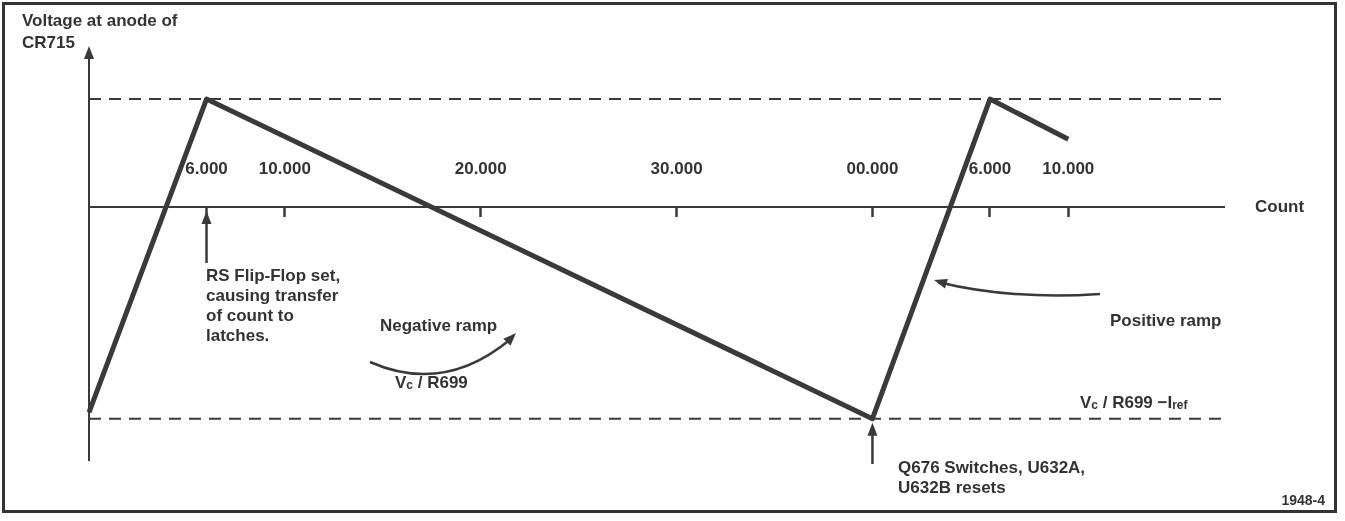  What do you see at coordinates (1303, 499) in the screenshot?
I see `text: 1948-4` at bounding box center [1303, 499].